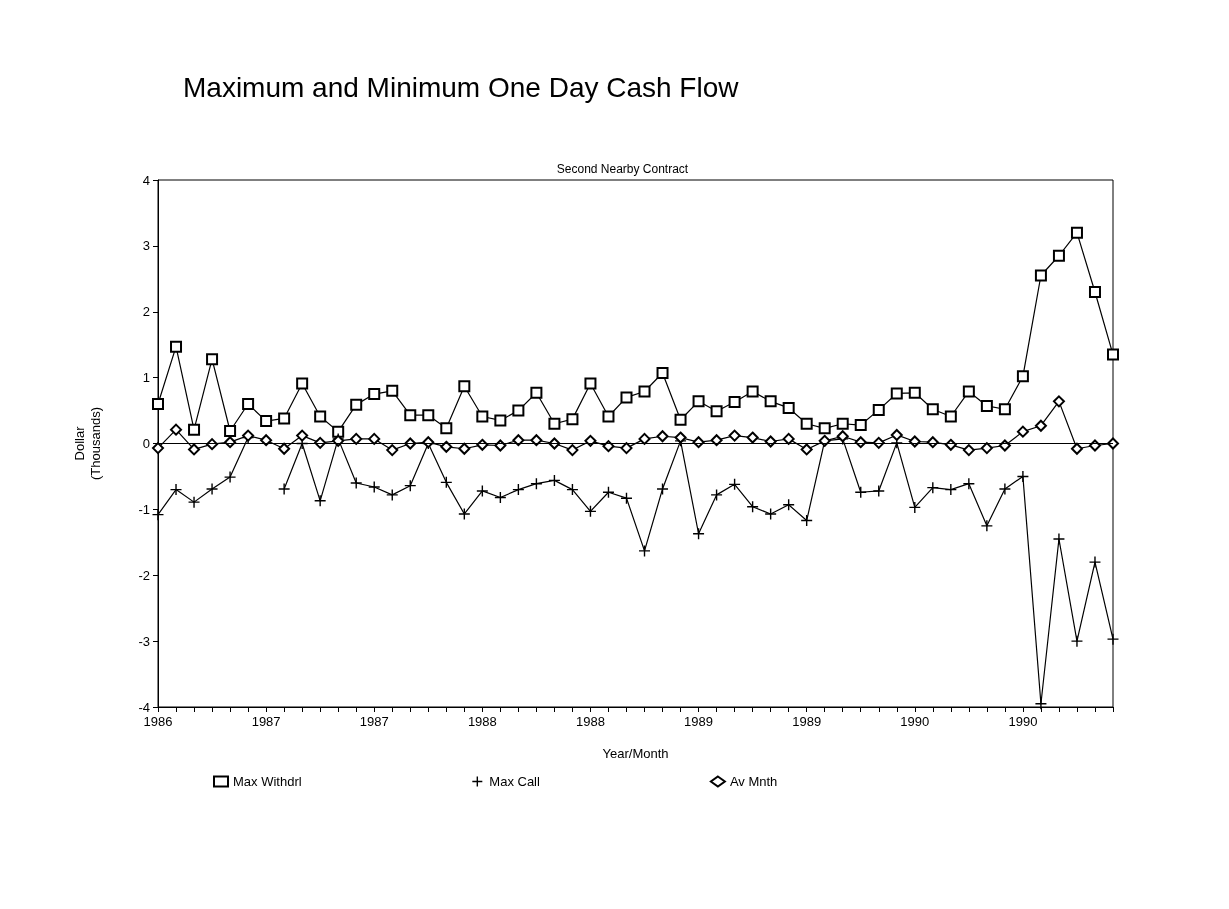  Describe the element at coordinates (144, 509) in the screenshot. I see `y-tick-label: -1` at that location.